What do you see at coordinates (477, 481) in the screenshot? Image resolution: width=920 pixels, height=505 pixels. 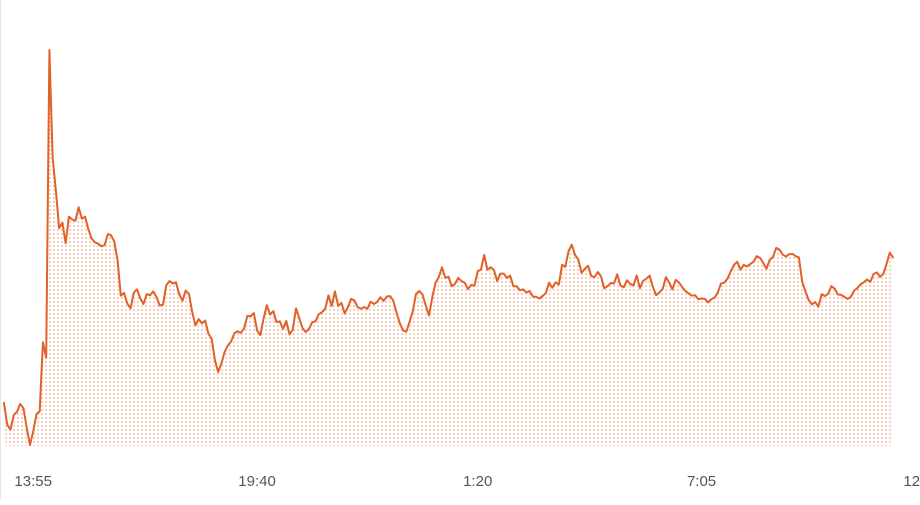 I see `x-tick-label: 1:20` at bounding box center [477, 481].